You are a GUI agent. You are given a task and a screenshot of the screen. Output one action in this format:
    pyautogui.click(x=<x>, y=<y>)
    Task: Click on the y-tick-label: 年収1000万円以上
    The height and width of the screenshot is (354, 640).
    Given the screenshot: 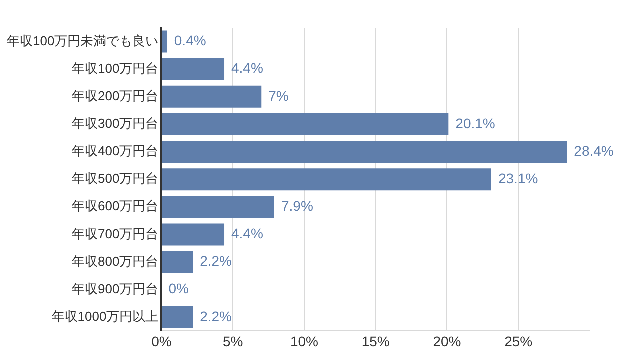 What is the action you would take?
    pyautogui.click(x=105, y=316)
    